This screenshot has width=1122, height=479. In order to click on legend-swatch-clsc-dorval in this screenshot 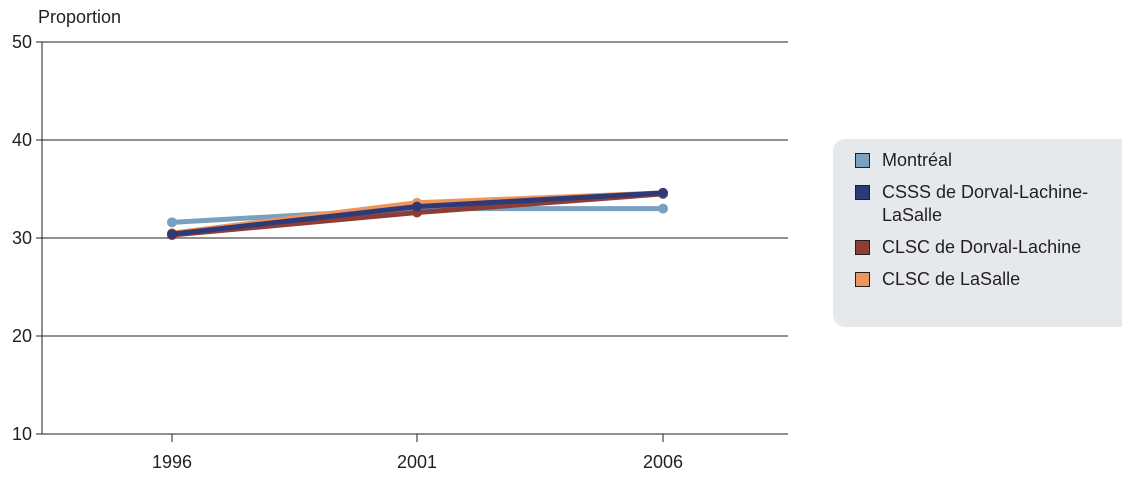, I will do `click(862, 247)`.